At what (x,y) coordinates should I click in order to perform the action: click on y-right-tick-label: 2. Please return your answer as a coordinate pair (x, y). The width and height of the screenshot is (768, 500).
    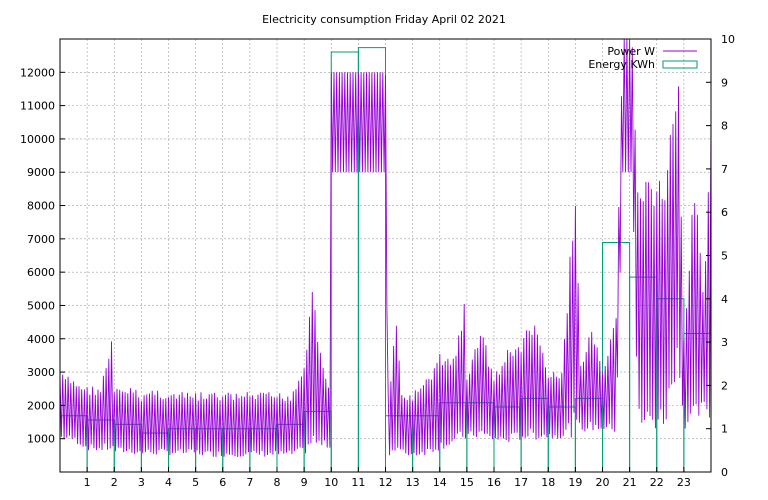
    Looking at the image, I should click on (724, 385).